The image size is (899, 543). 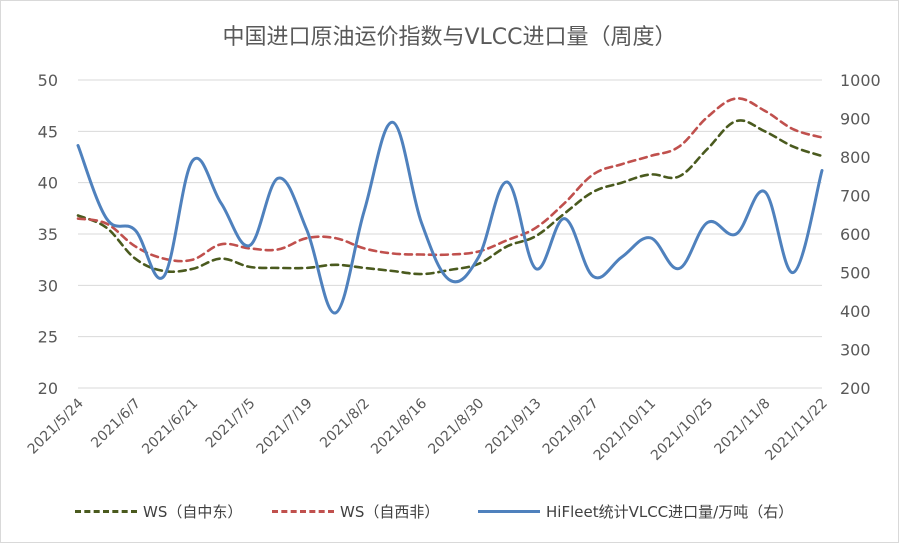 What do you see at coordinates (449, 37) in the screenshot?
I see `chart-title: 中国进口原油运价指数与VLCC进口量（周度）` at bounding box center [449, 37].